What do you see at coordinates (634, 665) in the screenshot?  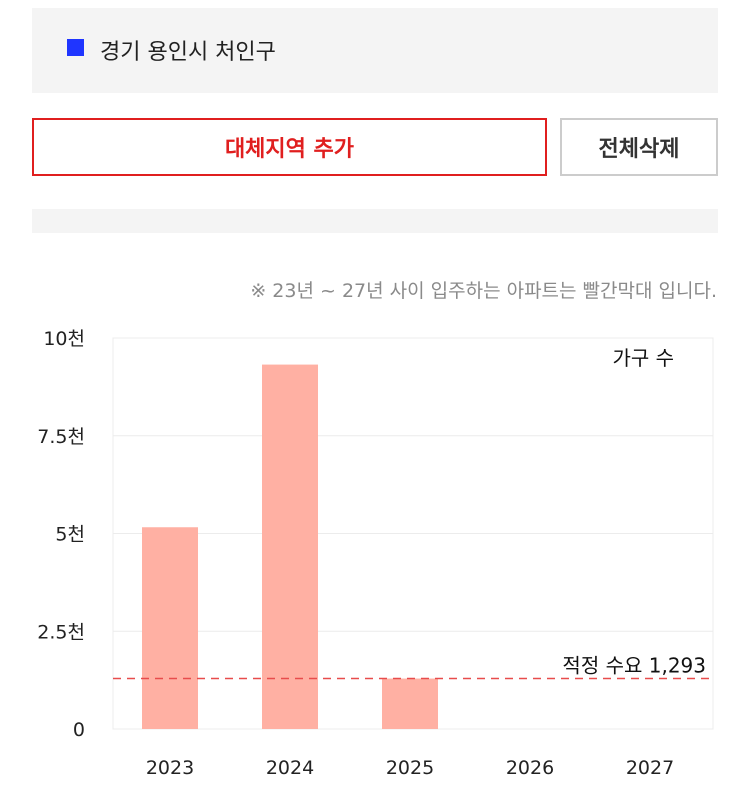 I see `demand-reference-label: 적정 수요 1,293` at bounding box center [634, 665].